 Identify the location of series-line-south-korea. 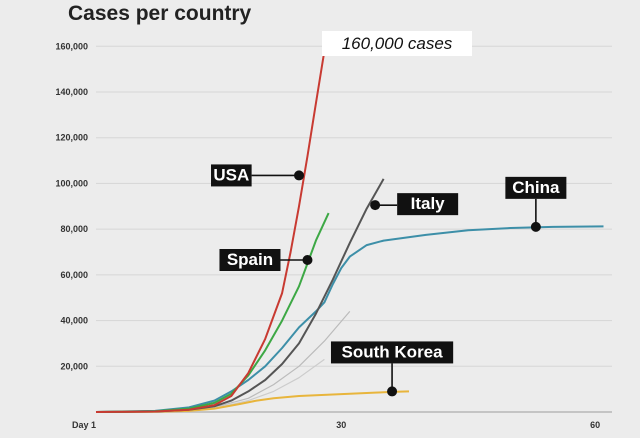
(252, 401).